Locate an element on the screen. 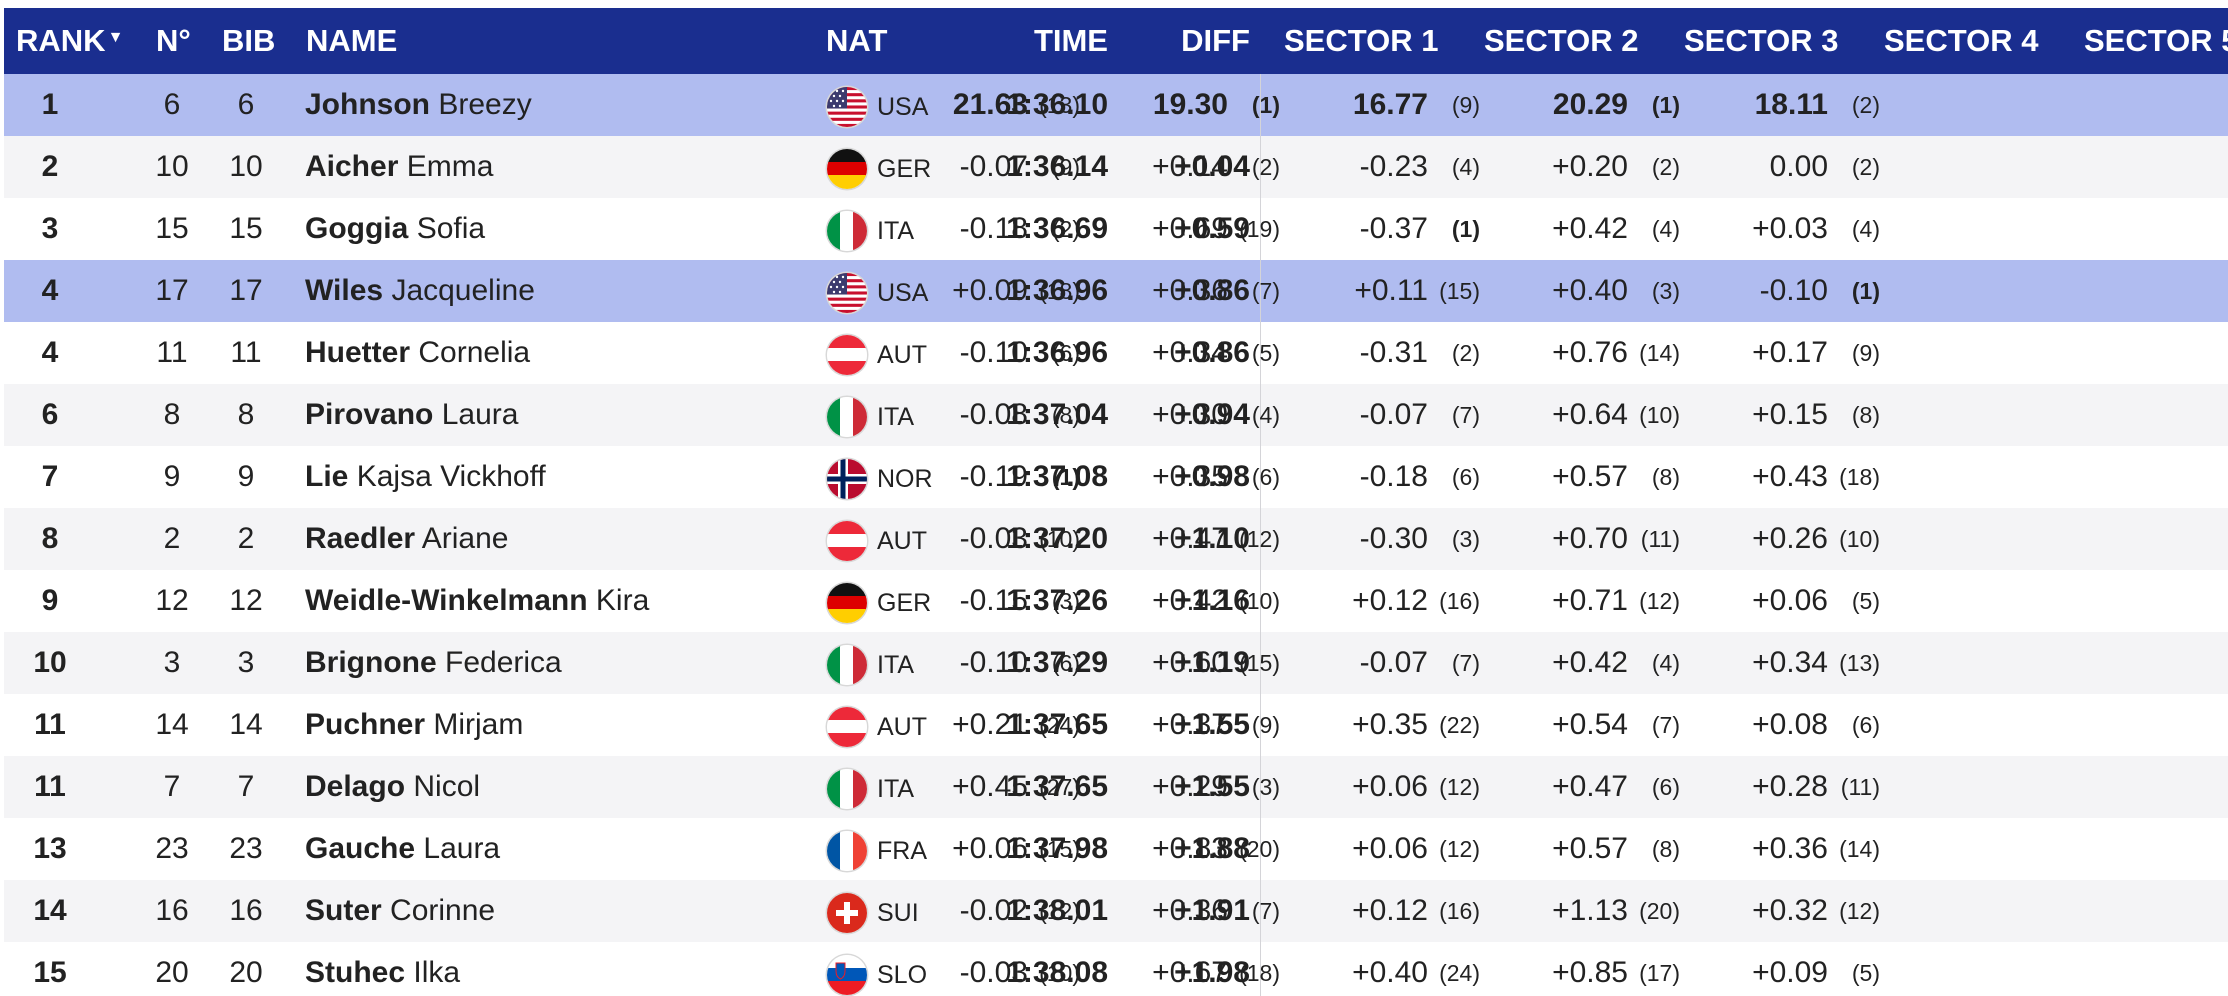 This screenshot has width=2228, height=996. athlete-name: Gauche Laura is located at coordinates (402, 849).